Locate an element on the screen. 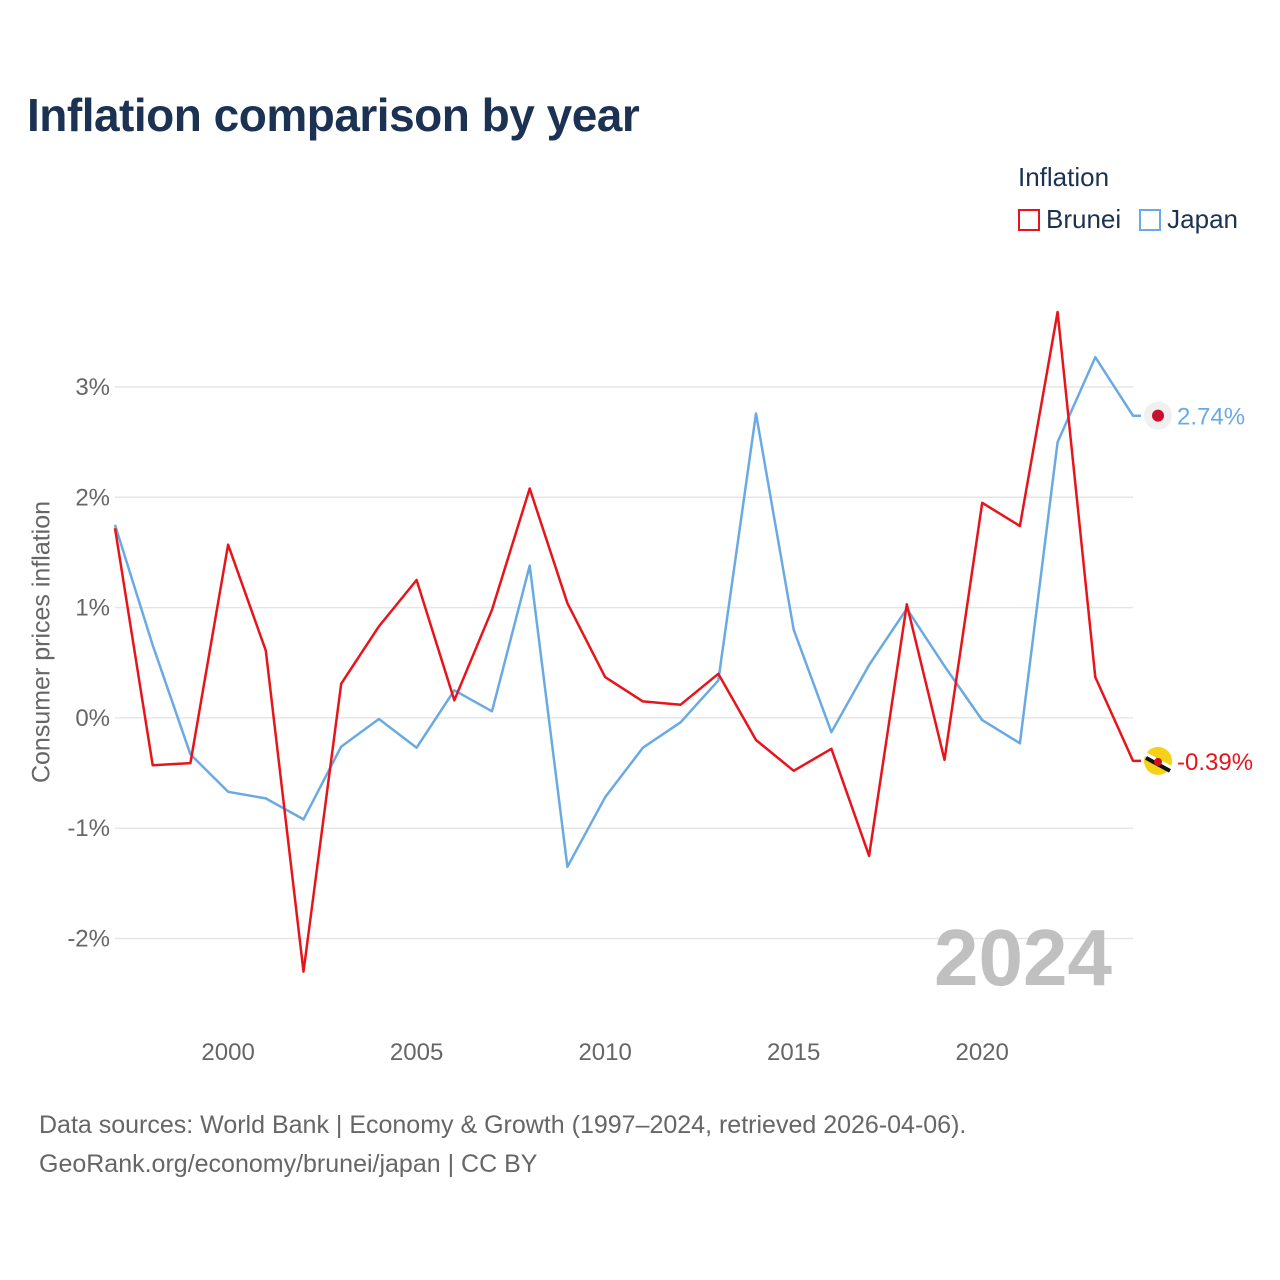  y-tick-labels: -2% -1% 0% 1% 2% 3% is located at coordinates (88, 663).